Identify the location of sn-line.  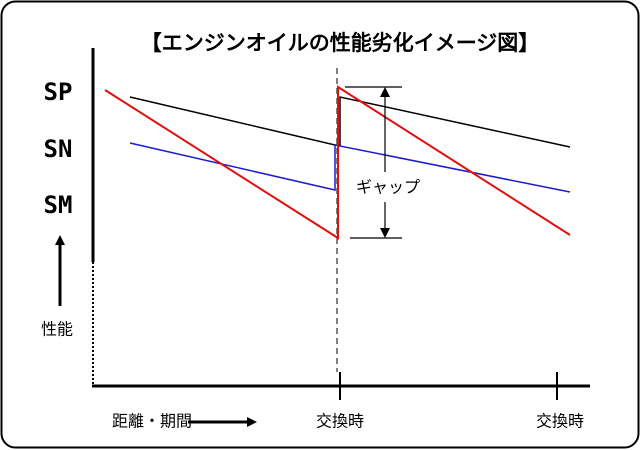
(350, 167).